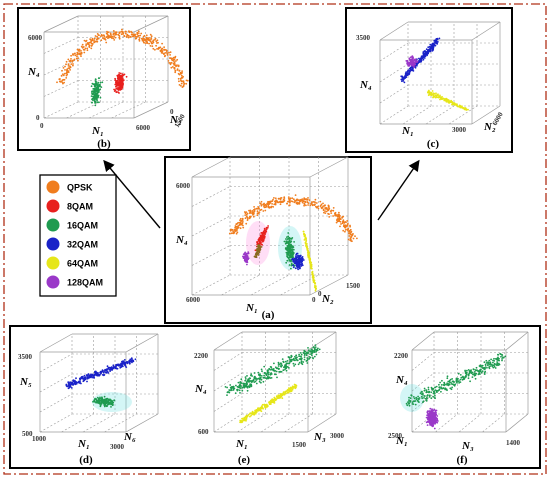 The width and height of the screenshot is (550, 477). What do you see at coordinates (121, 81) in the screenshot?
I see `panel-b-8qam-point` at bounding box center [121, 81].